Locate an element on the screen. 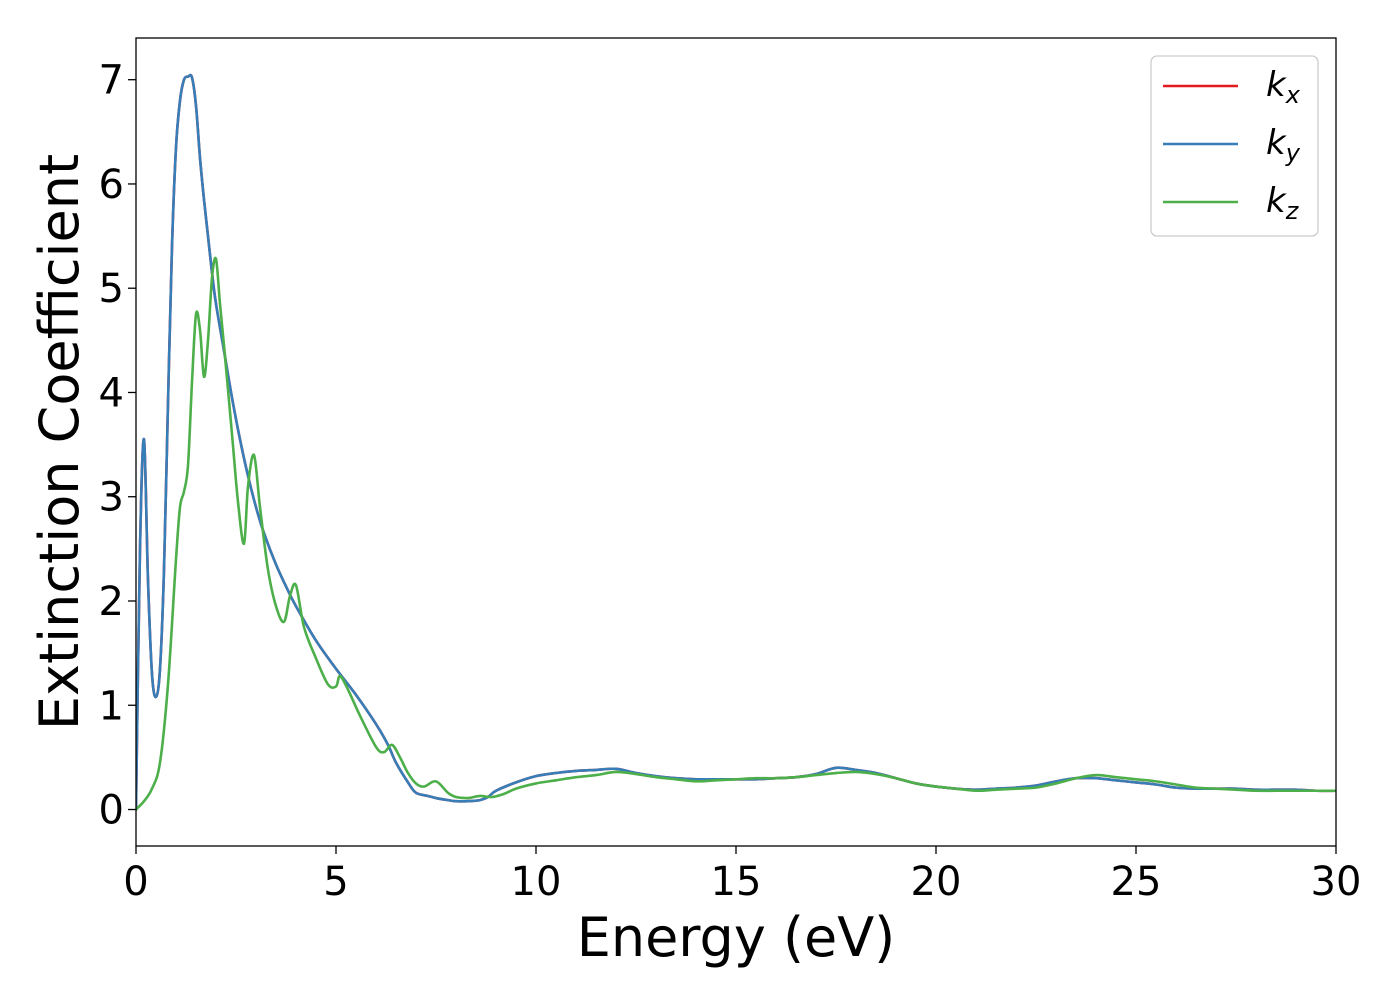 The width and height of the screenshot is (1400, 1000). x-axis-label: Energy (eV) is located at coordinates (736, 937).